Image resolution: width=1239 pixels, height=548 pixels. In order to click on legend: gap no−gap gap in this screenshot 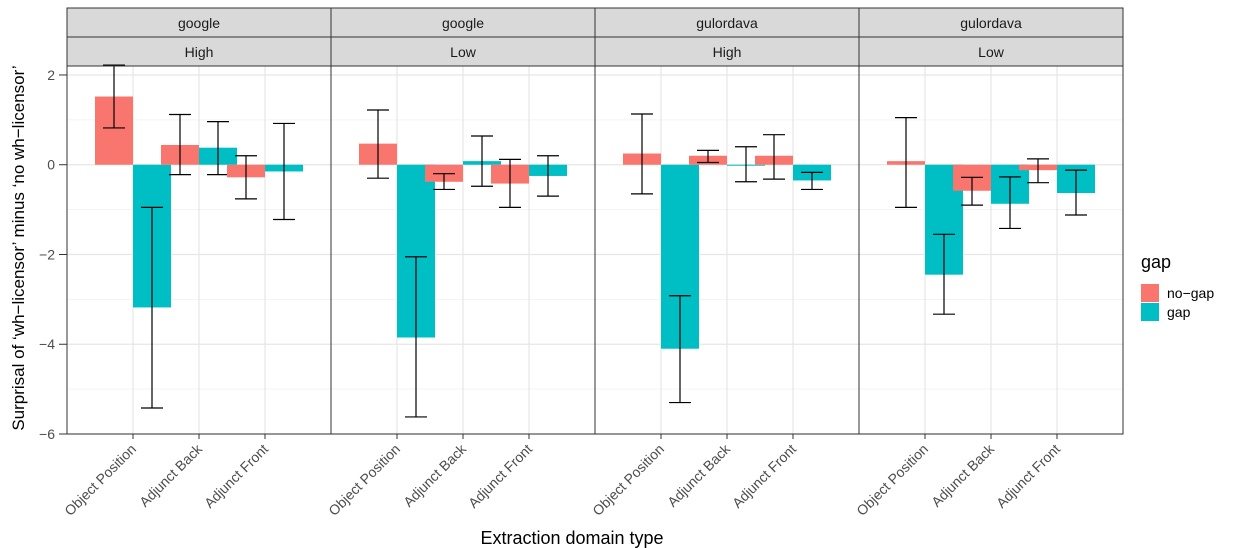, I will do `click(1177, 286)`.